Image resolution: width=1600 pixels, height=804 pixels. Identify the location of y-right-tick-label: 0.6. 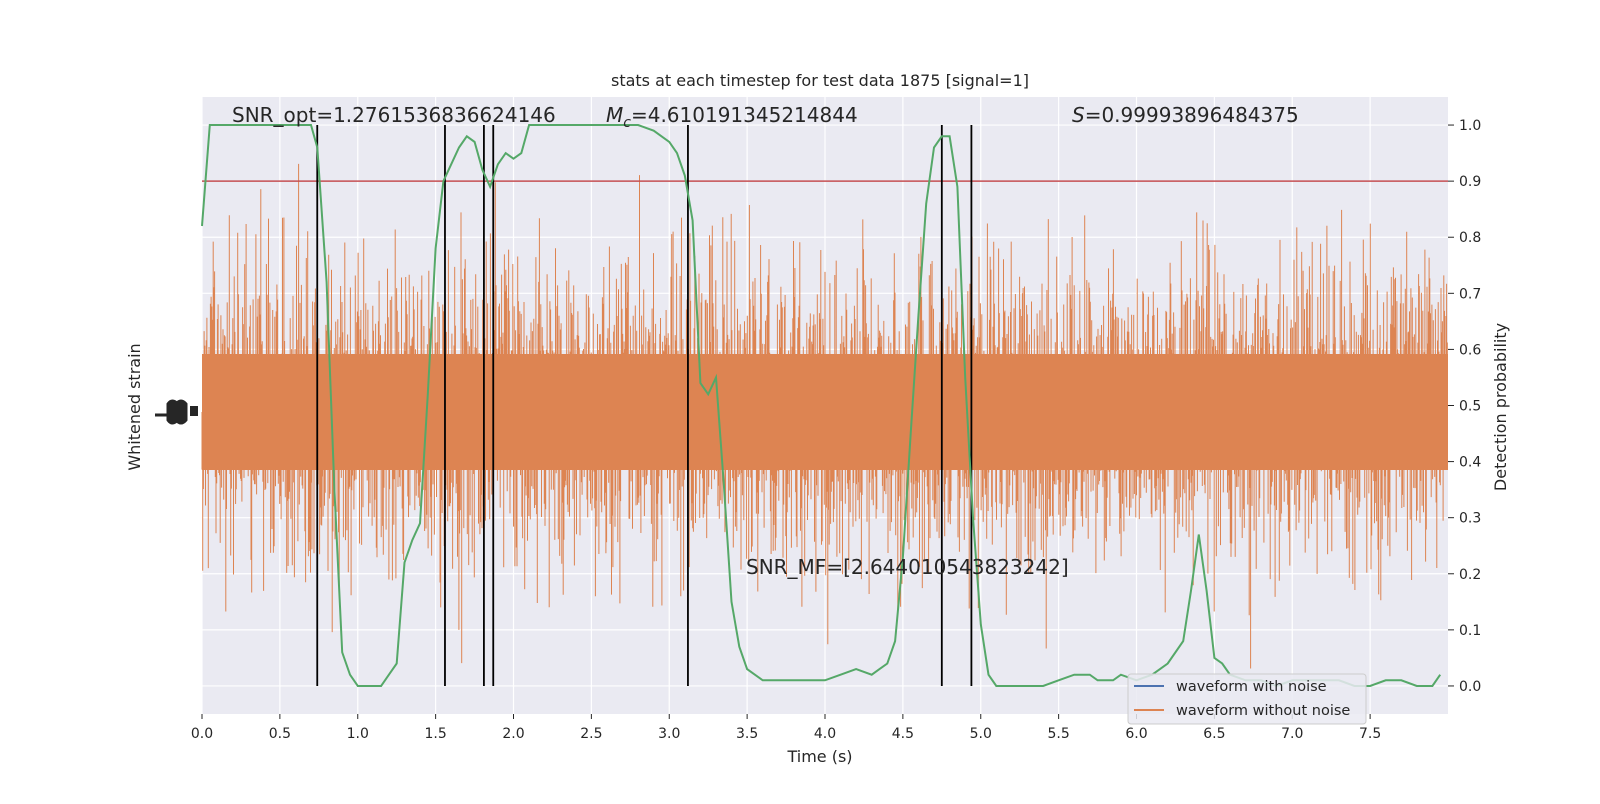
(1470, 350).